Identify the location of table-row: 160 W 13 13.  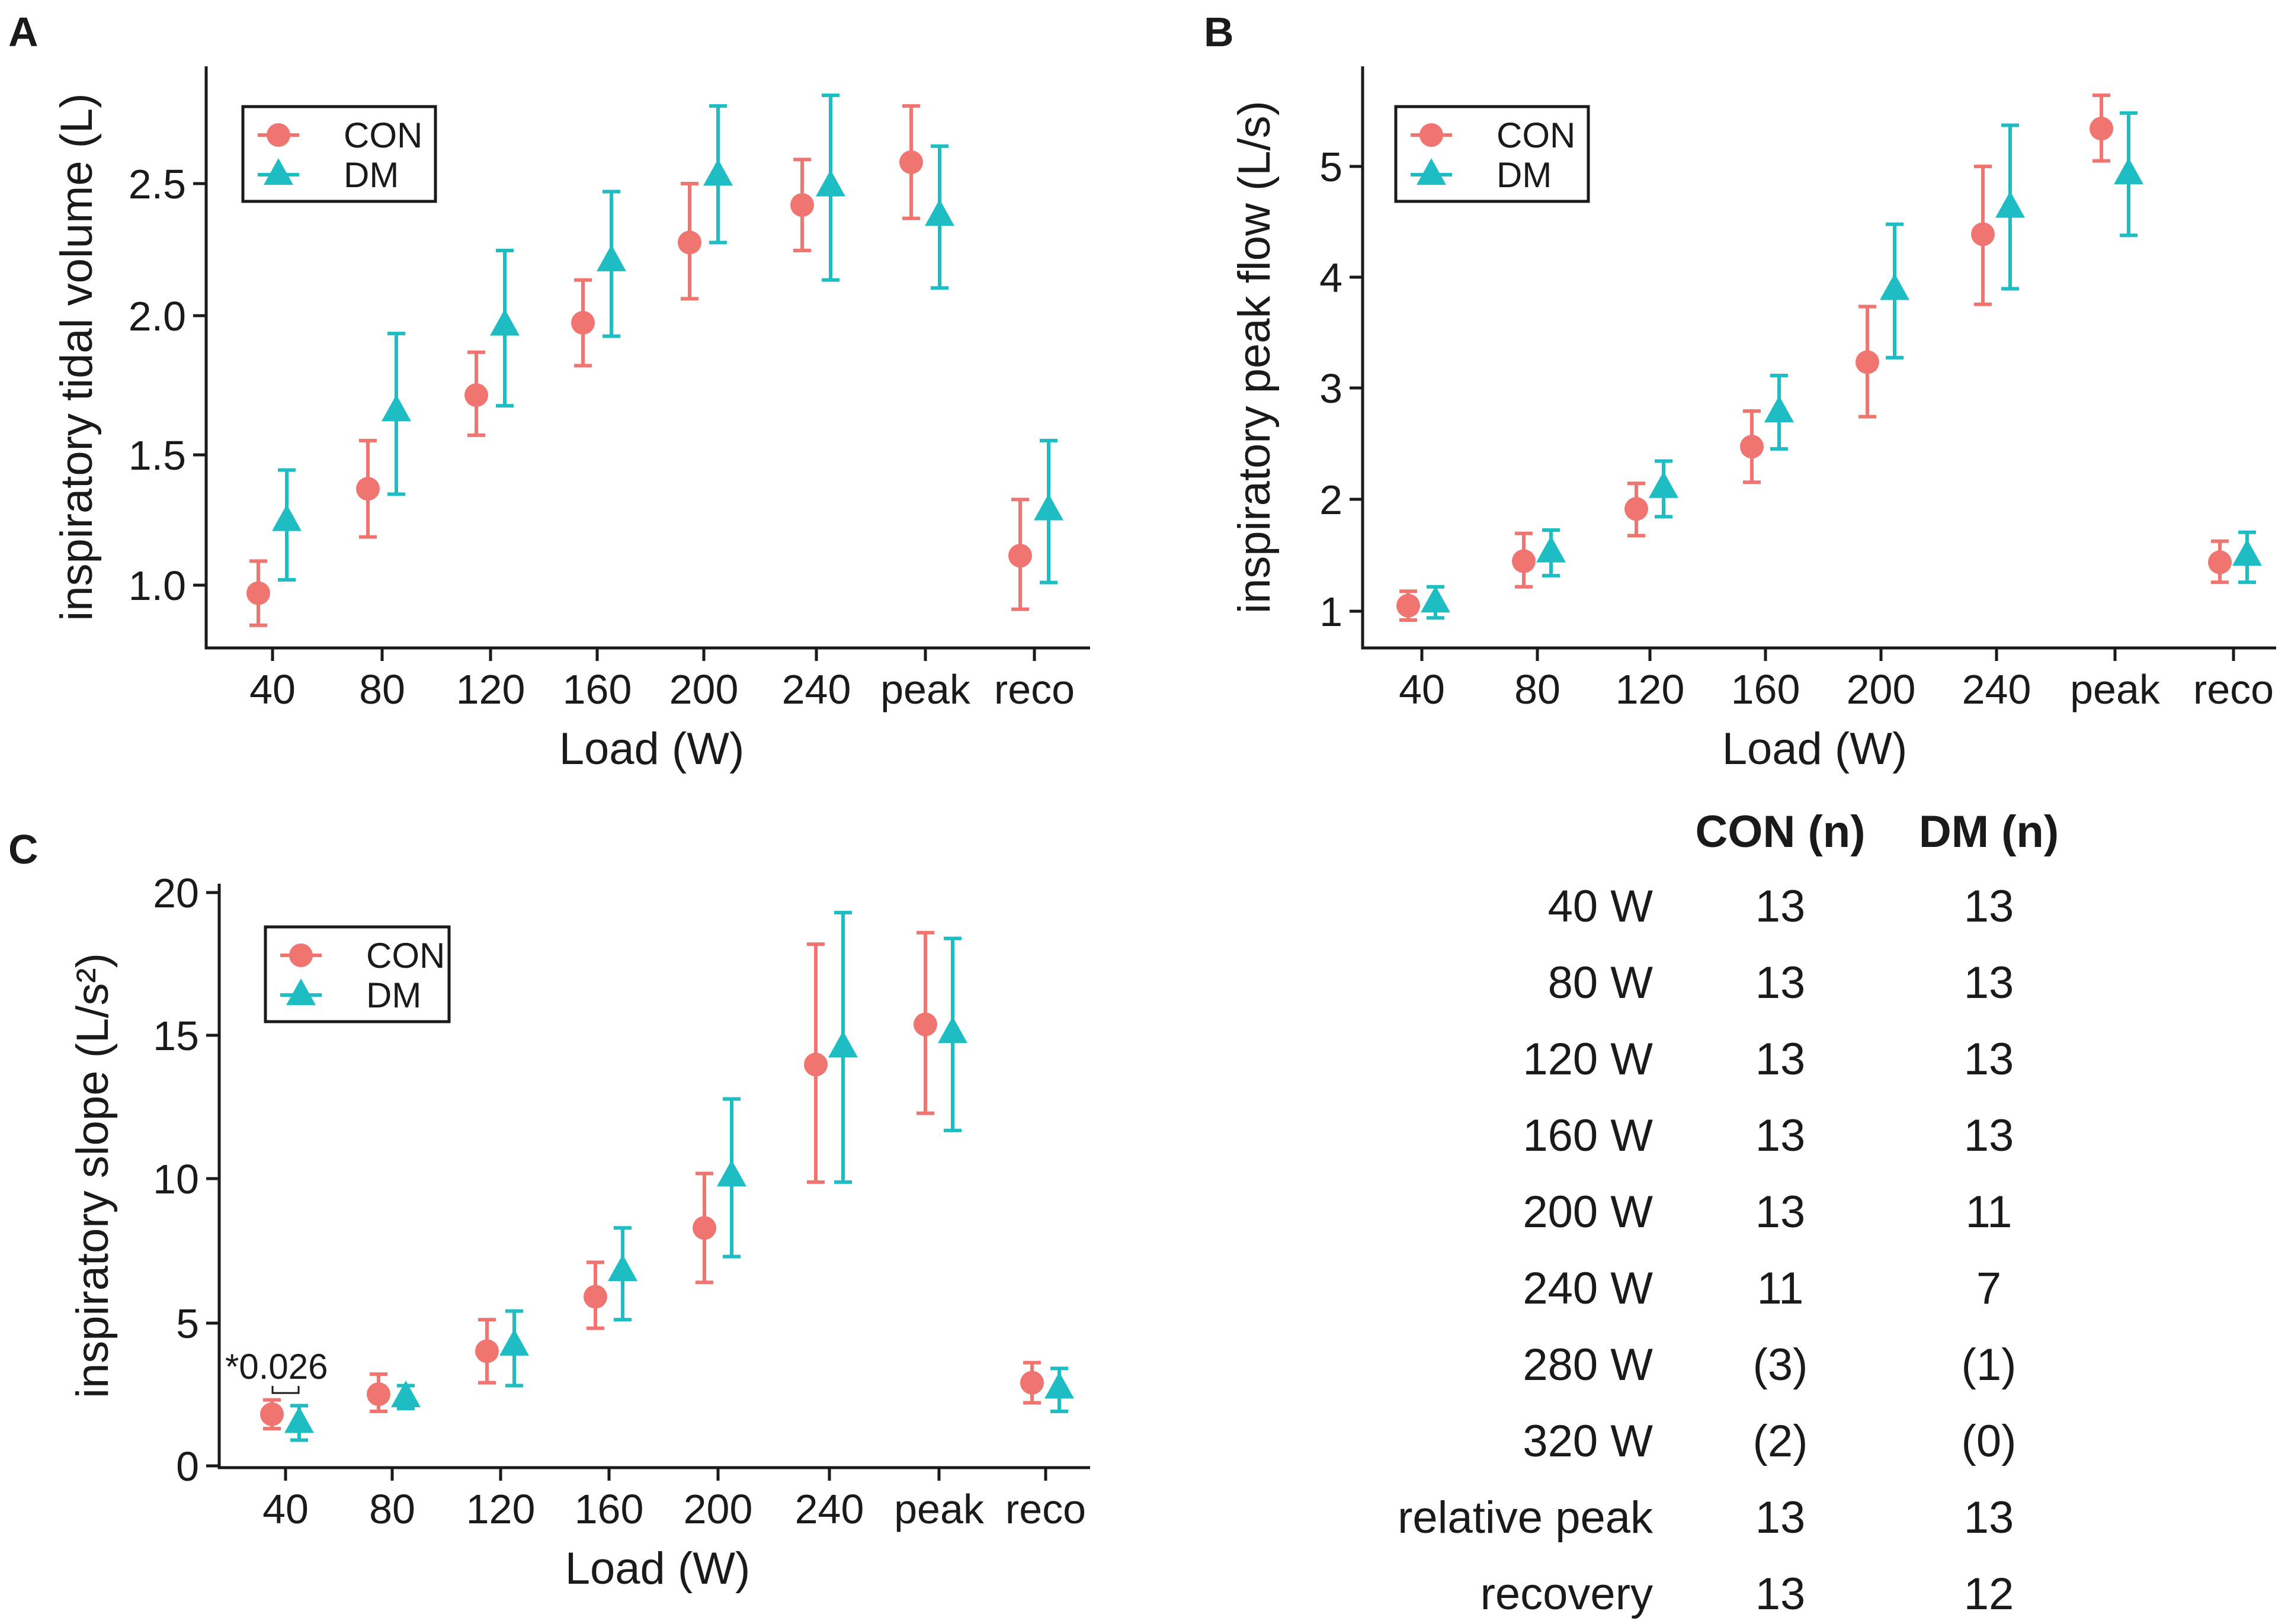
(1769, 1136).